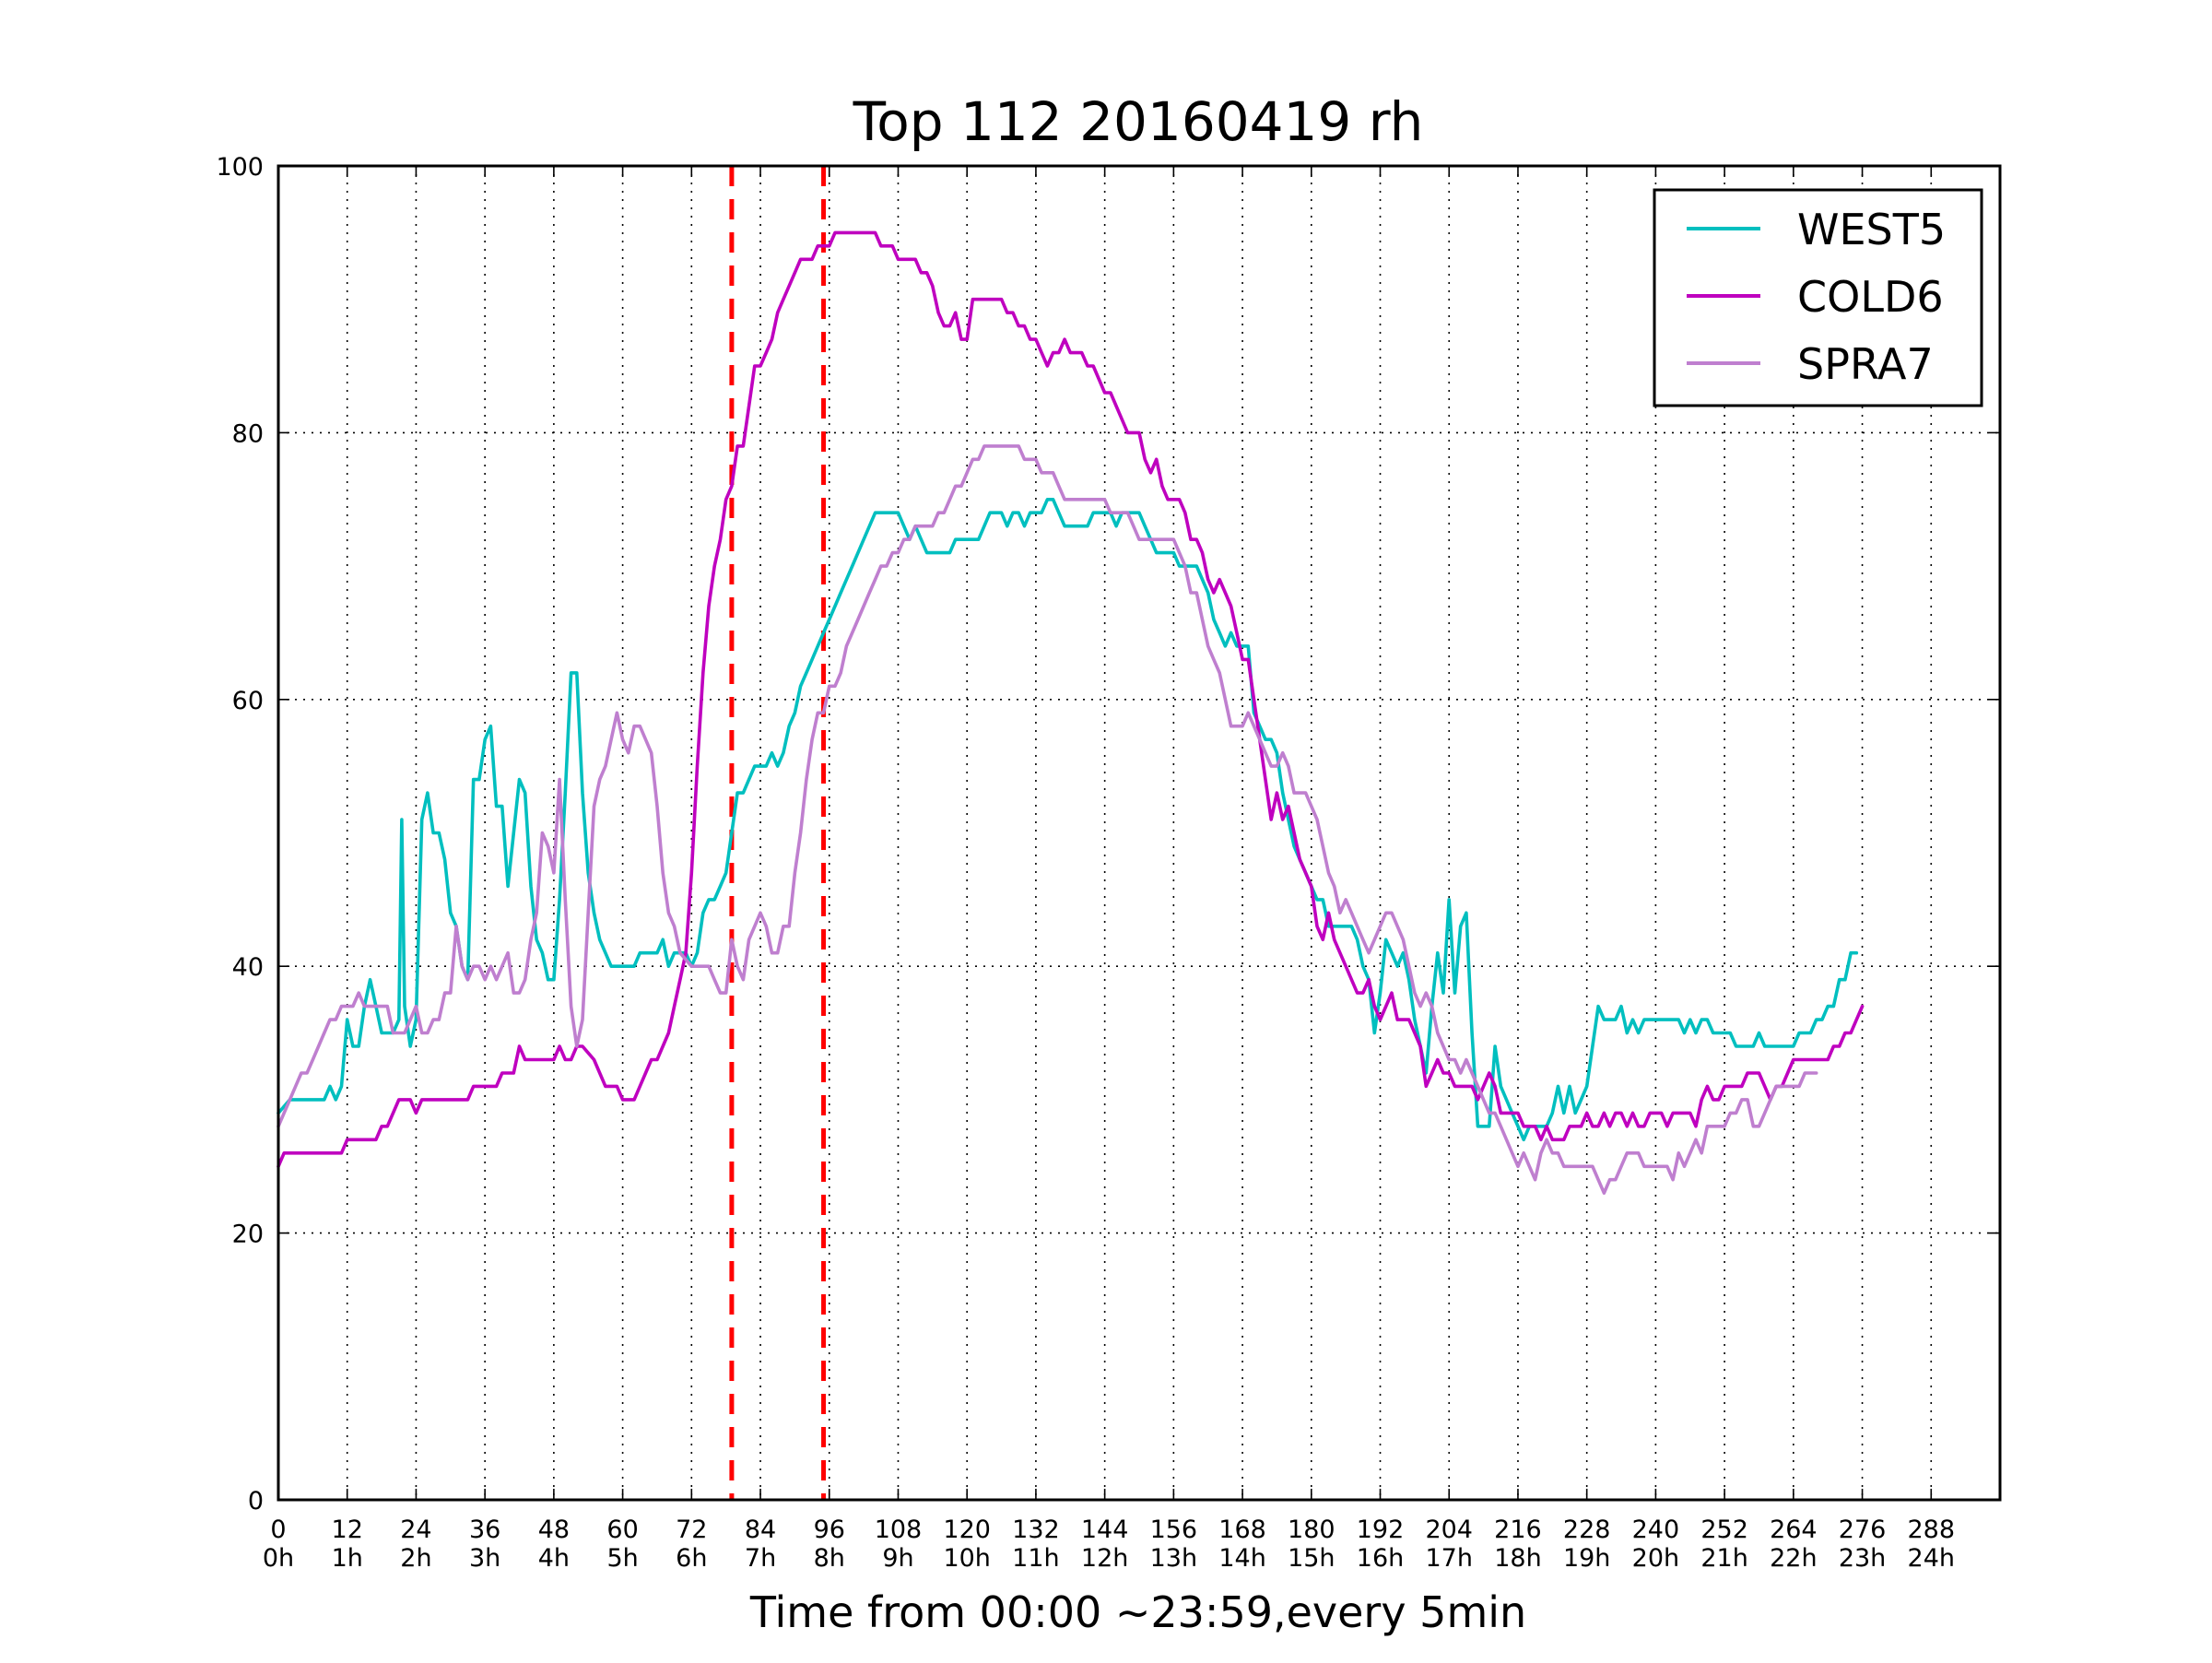 The image size is (2212, 1663). Describe the element at coordinates (622, 1558) in the screenshot. I see `x-tick-sublabel: 5h` at that location.